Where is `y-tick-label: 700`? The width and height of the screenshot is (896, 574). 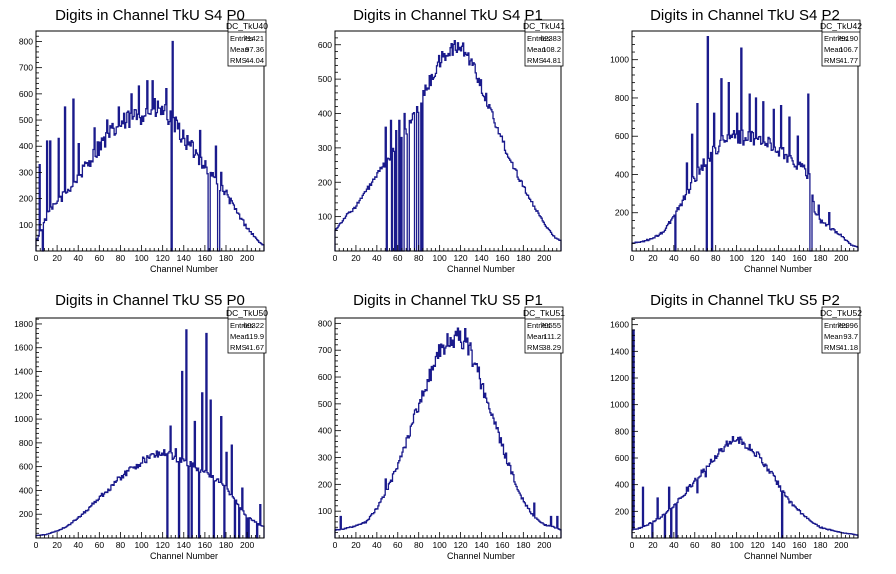 y-tick-label: 700 is located at coordinates (26, 68).